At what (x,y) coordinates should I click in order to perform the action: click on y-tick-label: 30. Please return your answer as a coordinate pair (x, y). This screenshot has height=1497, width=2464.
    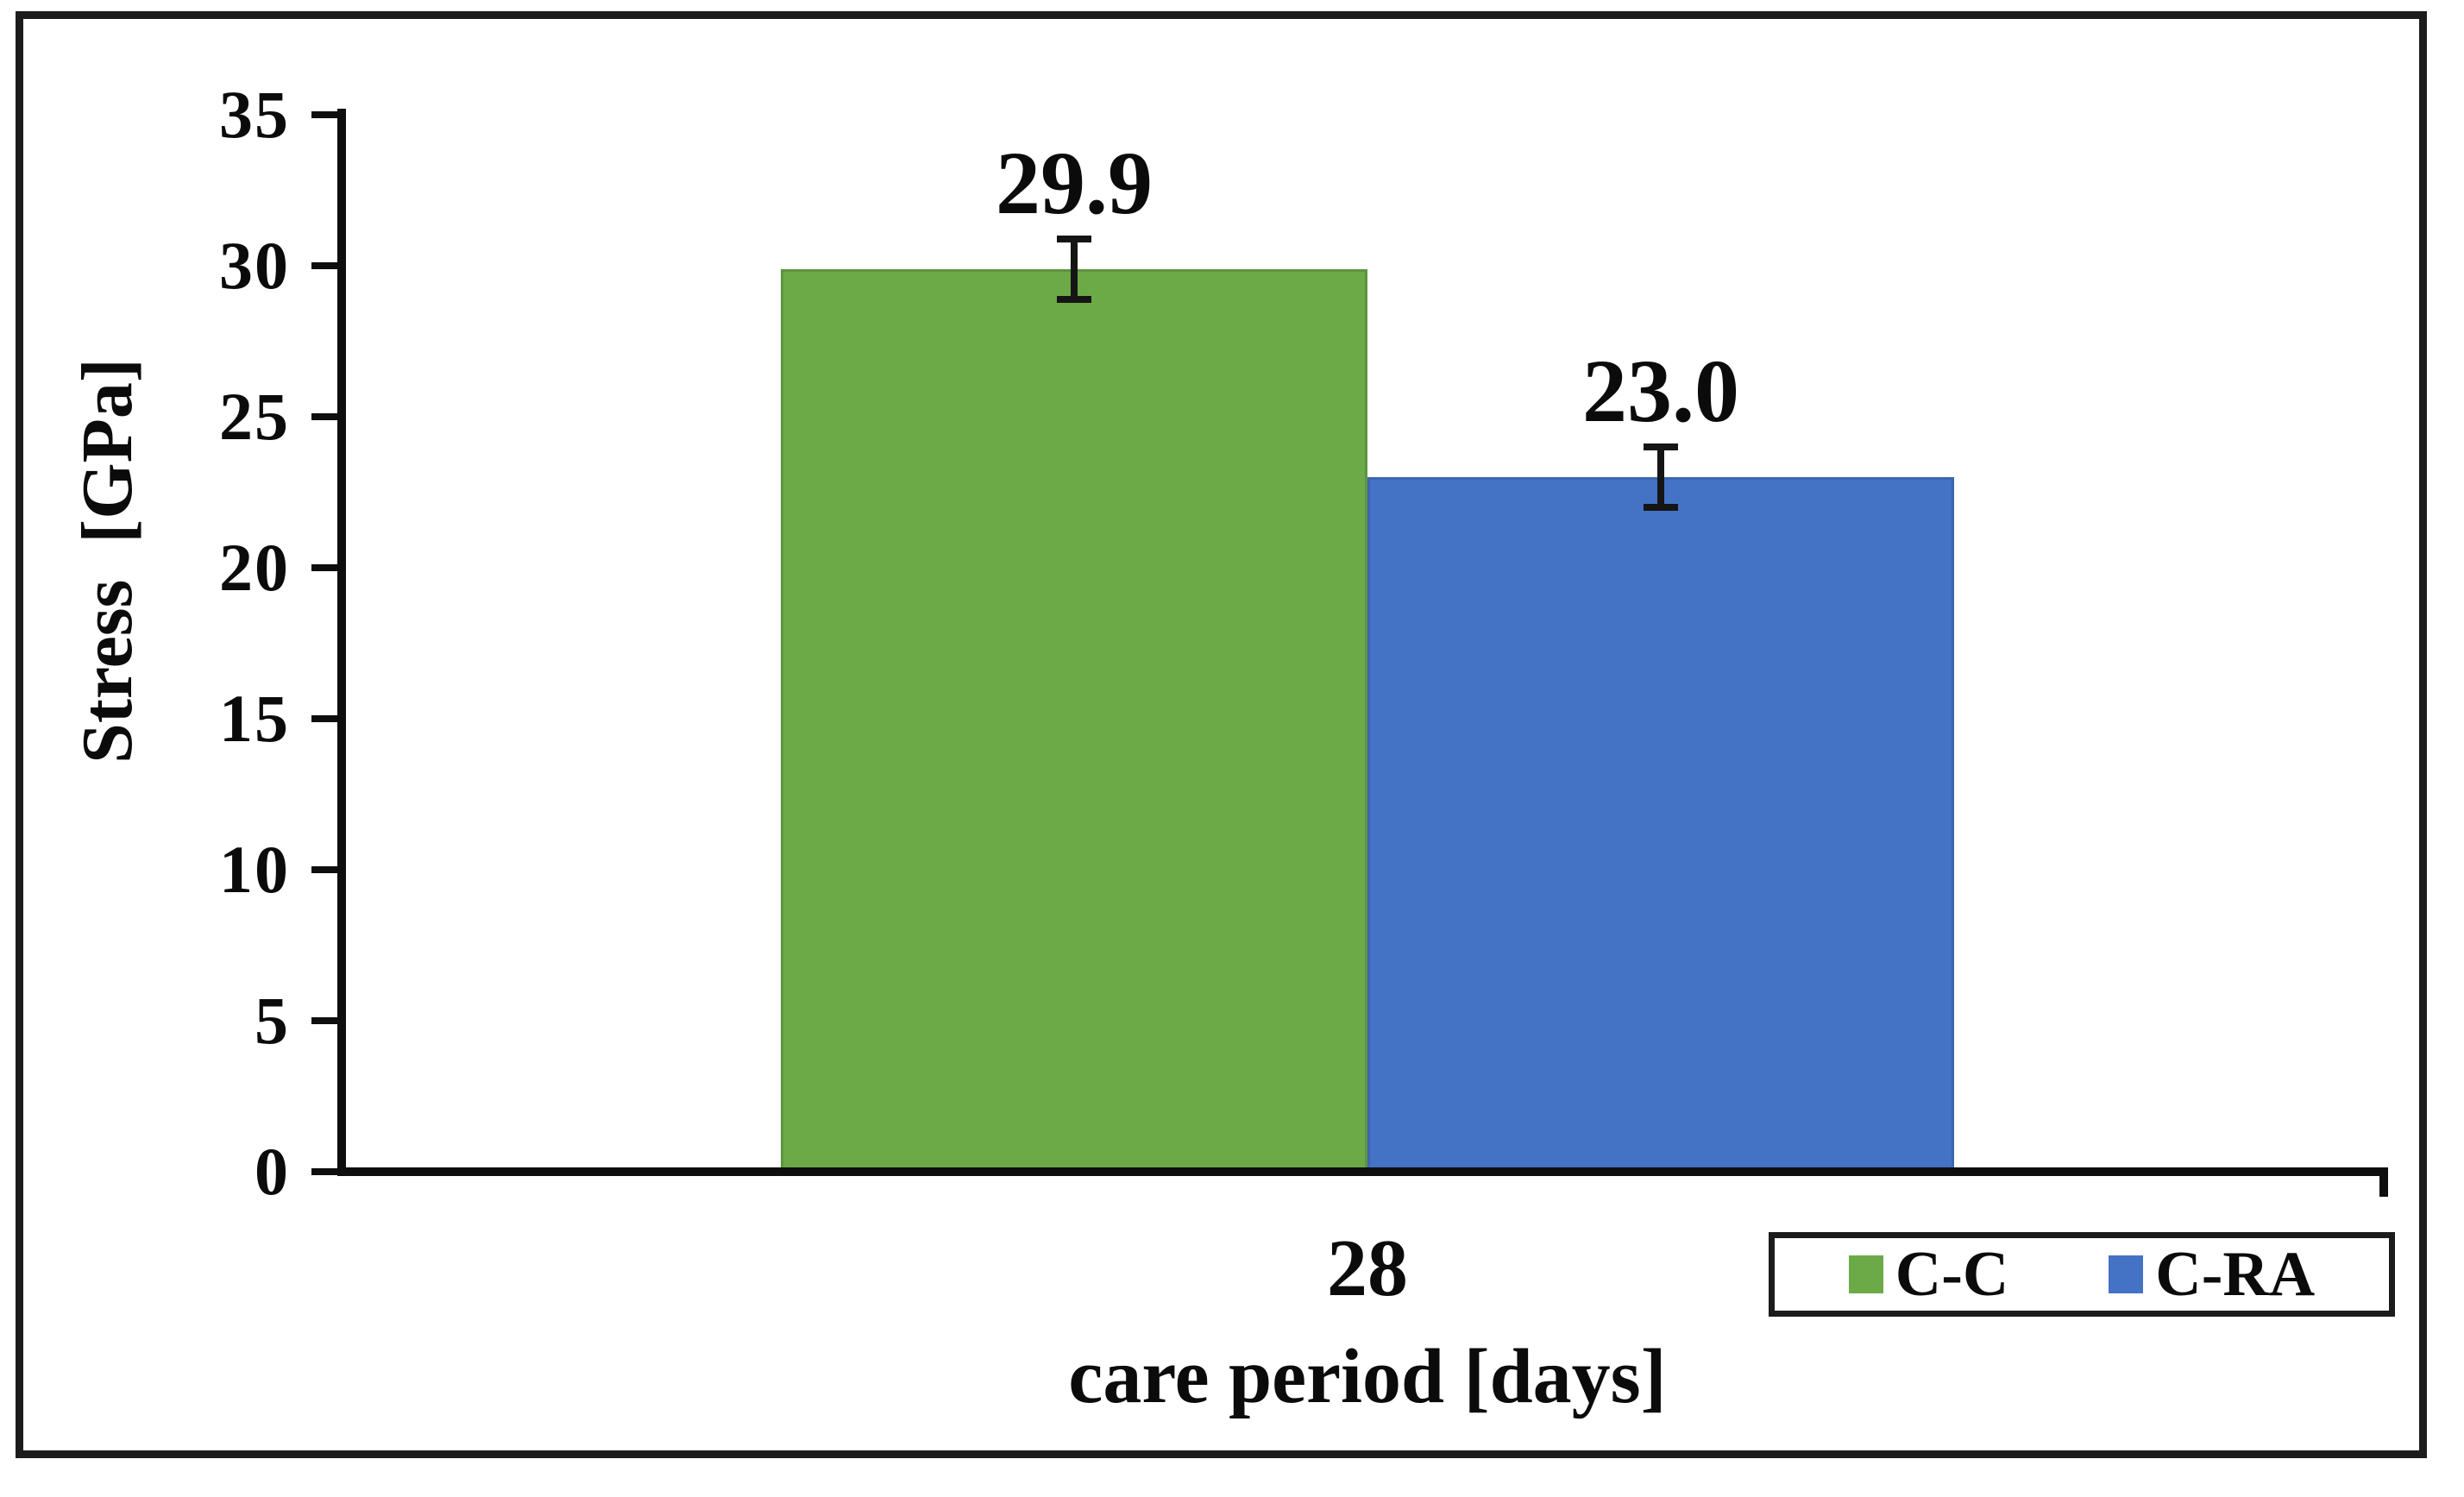
    Looking at the image, I should click on (255, 266).